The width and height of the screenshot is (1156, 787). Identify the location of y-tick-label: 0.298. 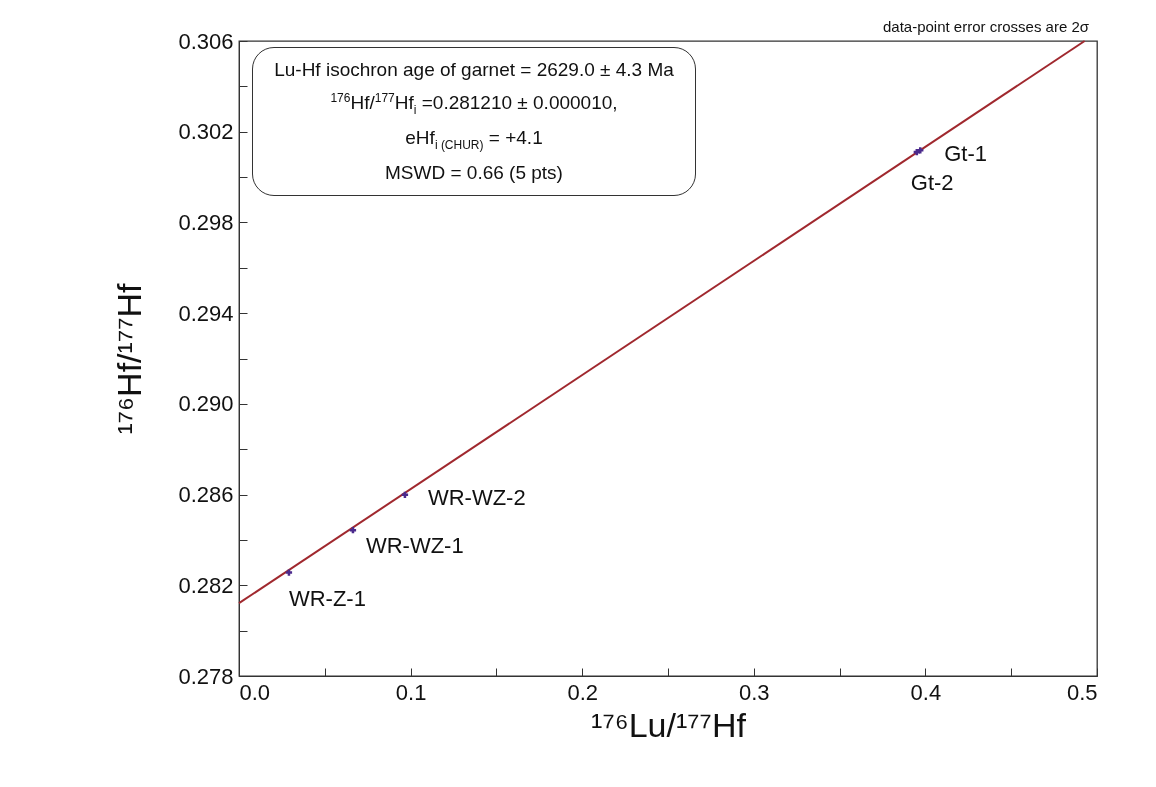
(206, 222).